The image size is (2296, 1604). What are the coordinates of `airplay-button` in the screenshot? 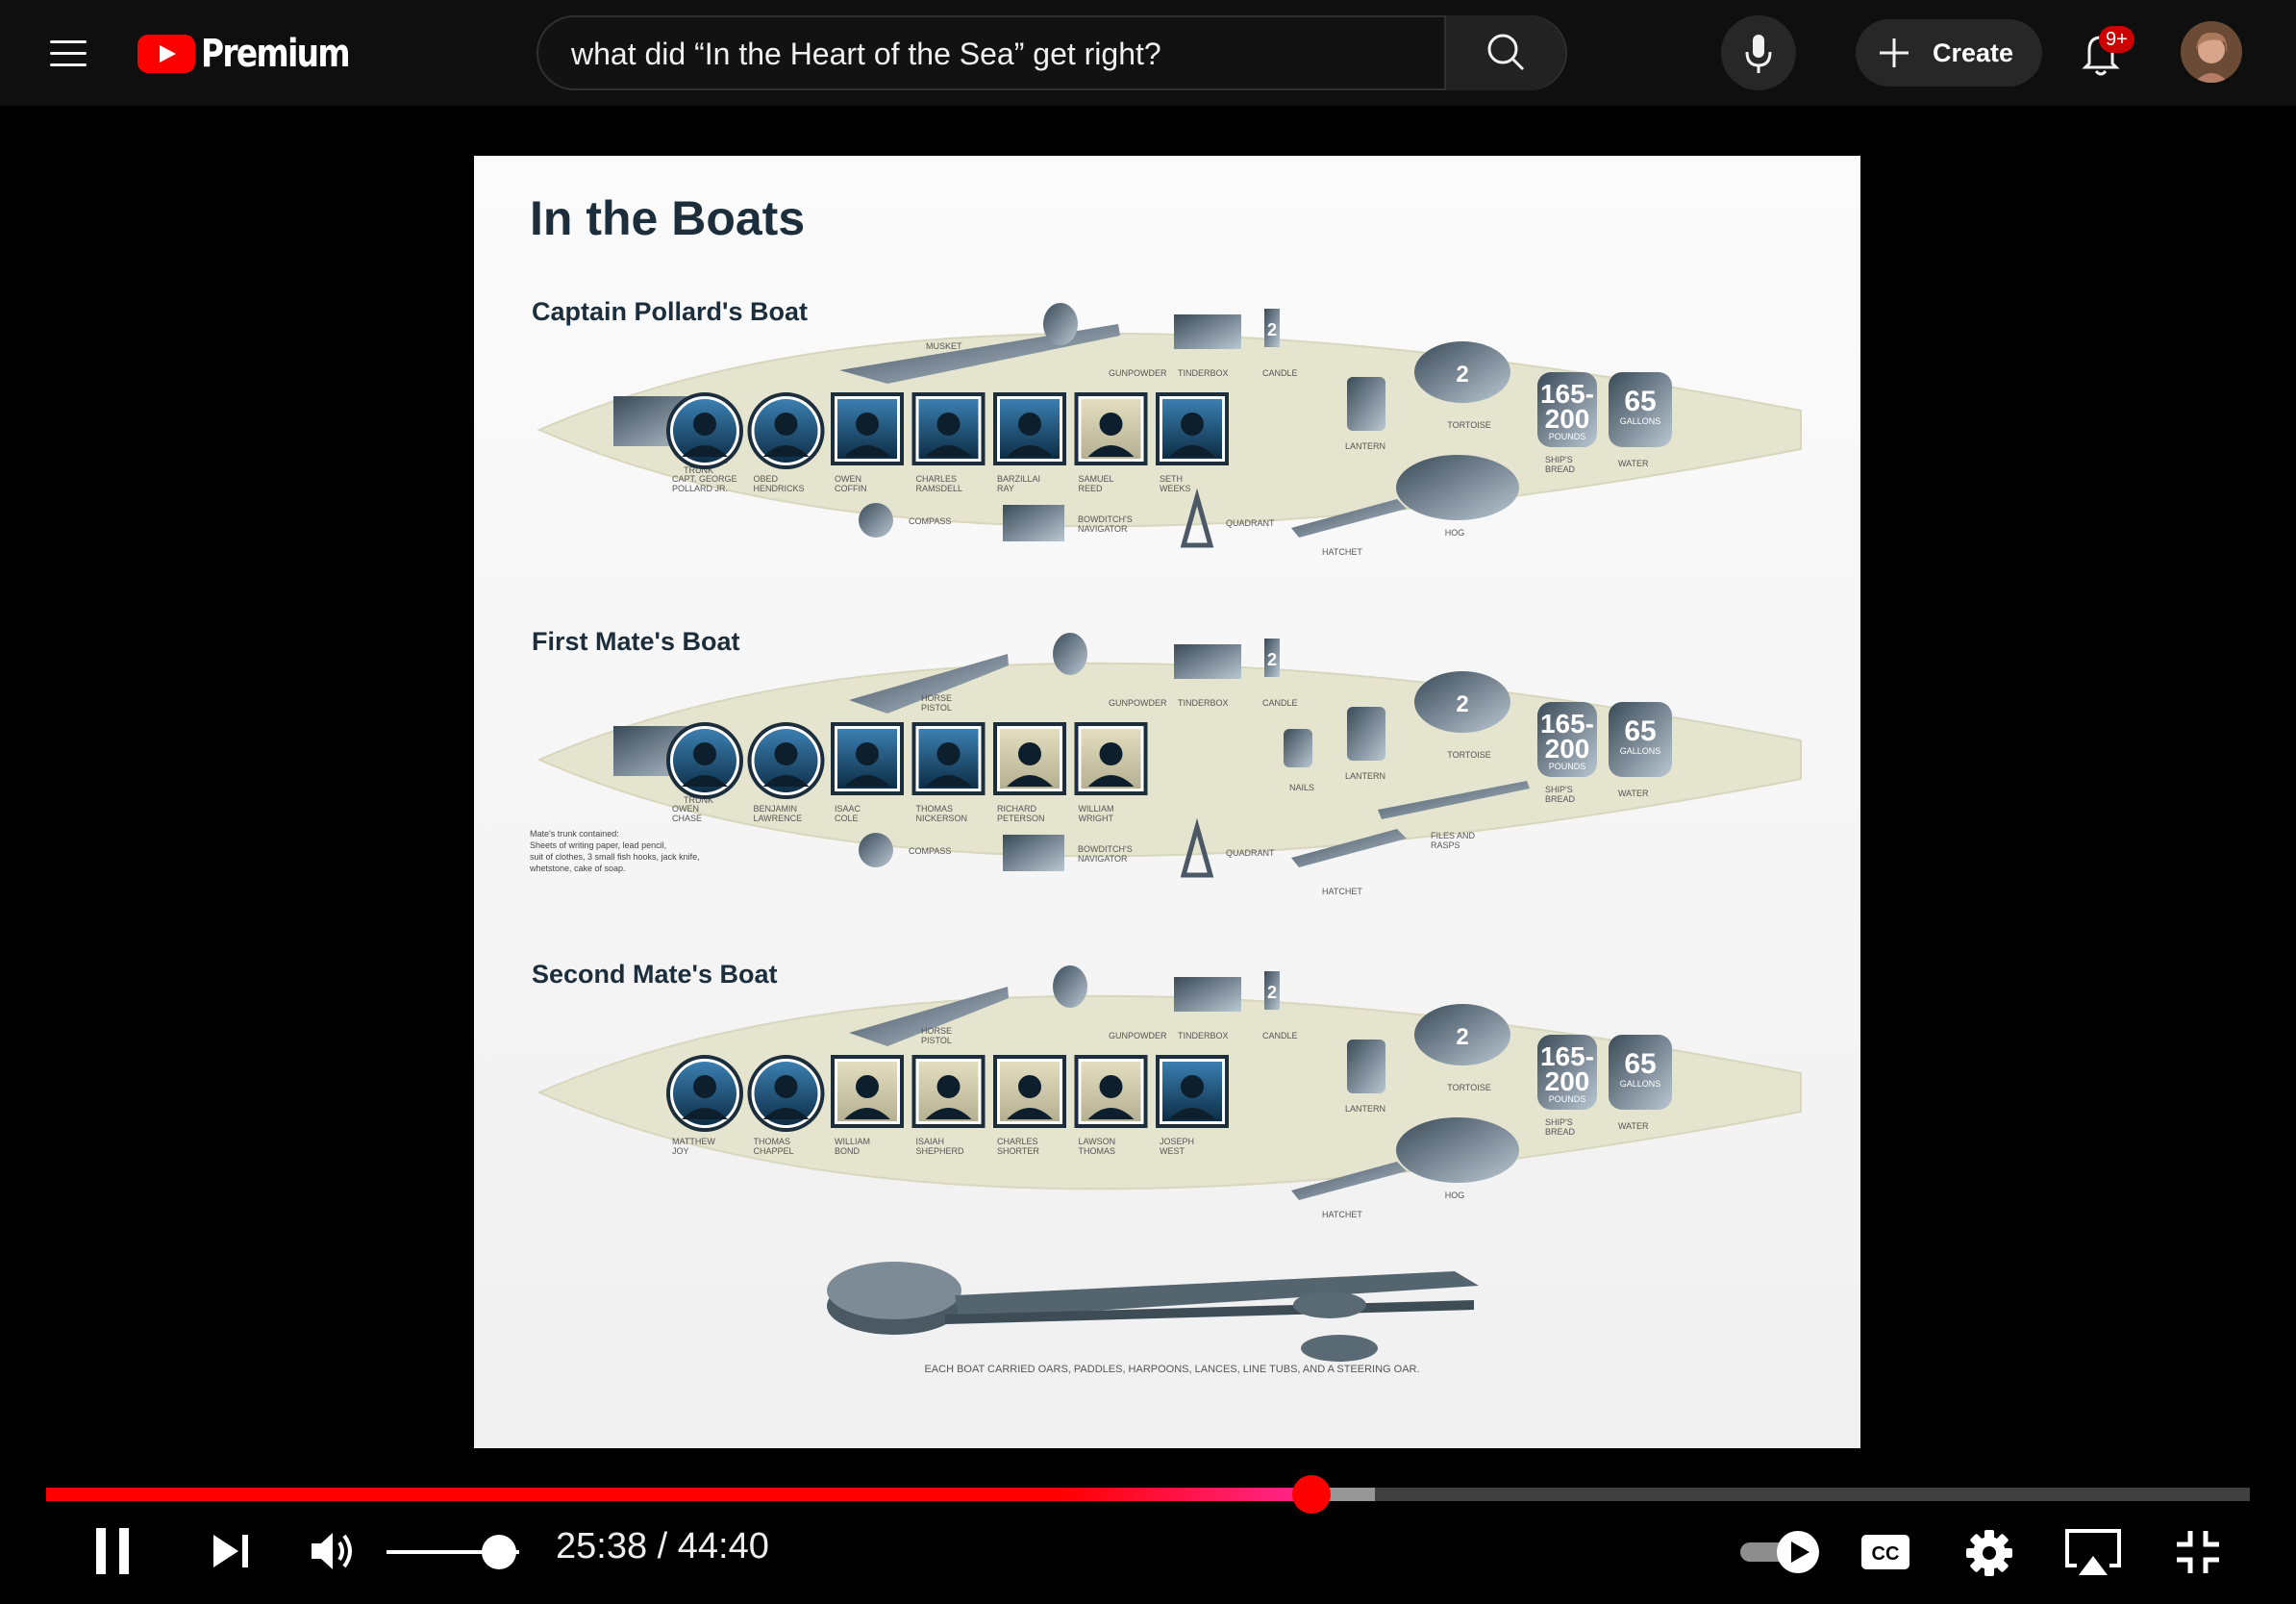 It's located at (2093, 1553).